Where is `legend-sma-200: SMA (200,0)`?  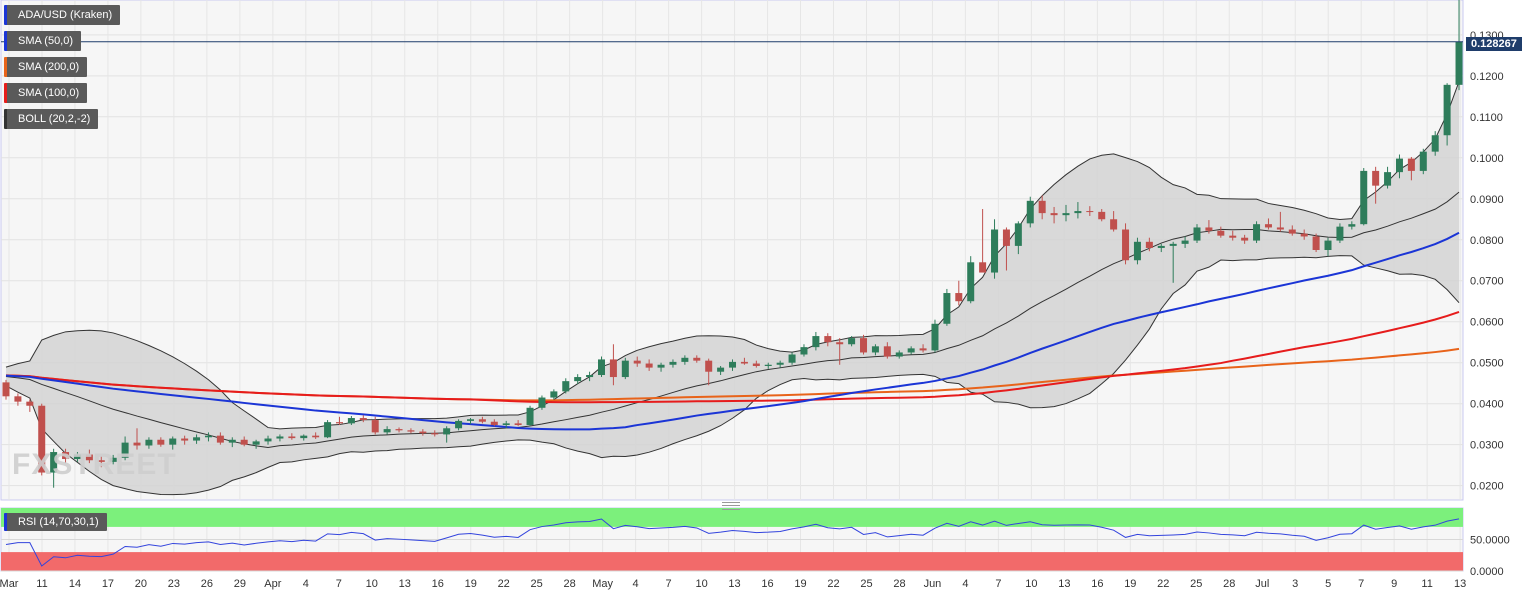 legend-sma-200: SMA (200,0) is located at coordinates (46, 67).